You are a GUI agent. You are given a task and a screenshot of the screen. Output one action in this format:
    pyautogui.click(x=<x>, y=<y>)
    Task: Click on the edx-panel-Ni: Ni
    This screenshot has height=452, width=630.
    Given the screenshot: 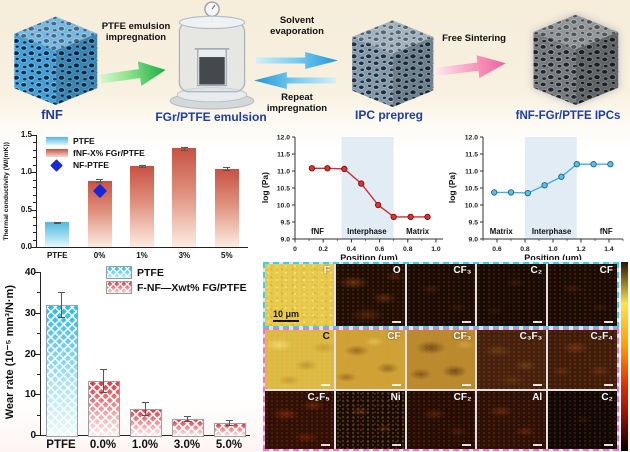 What is the action you would take?
    pyautogui.click(x=370, y=419)
    